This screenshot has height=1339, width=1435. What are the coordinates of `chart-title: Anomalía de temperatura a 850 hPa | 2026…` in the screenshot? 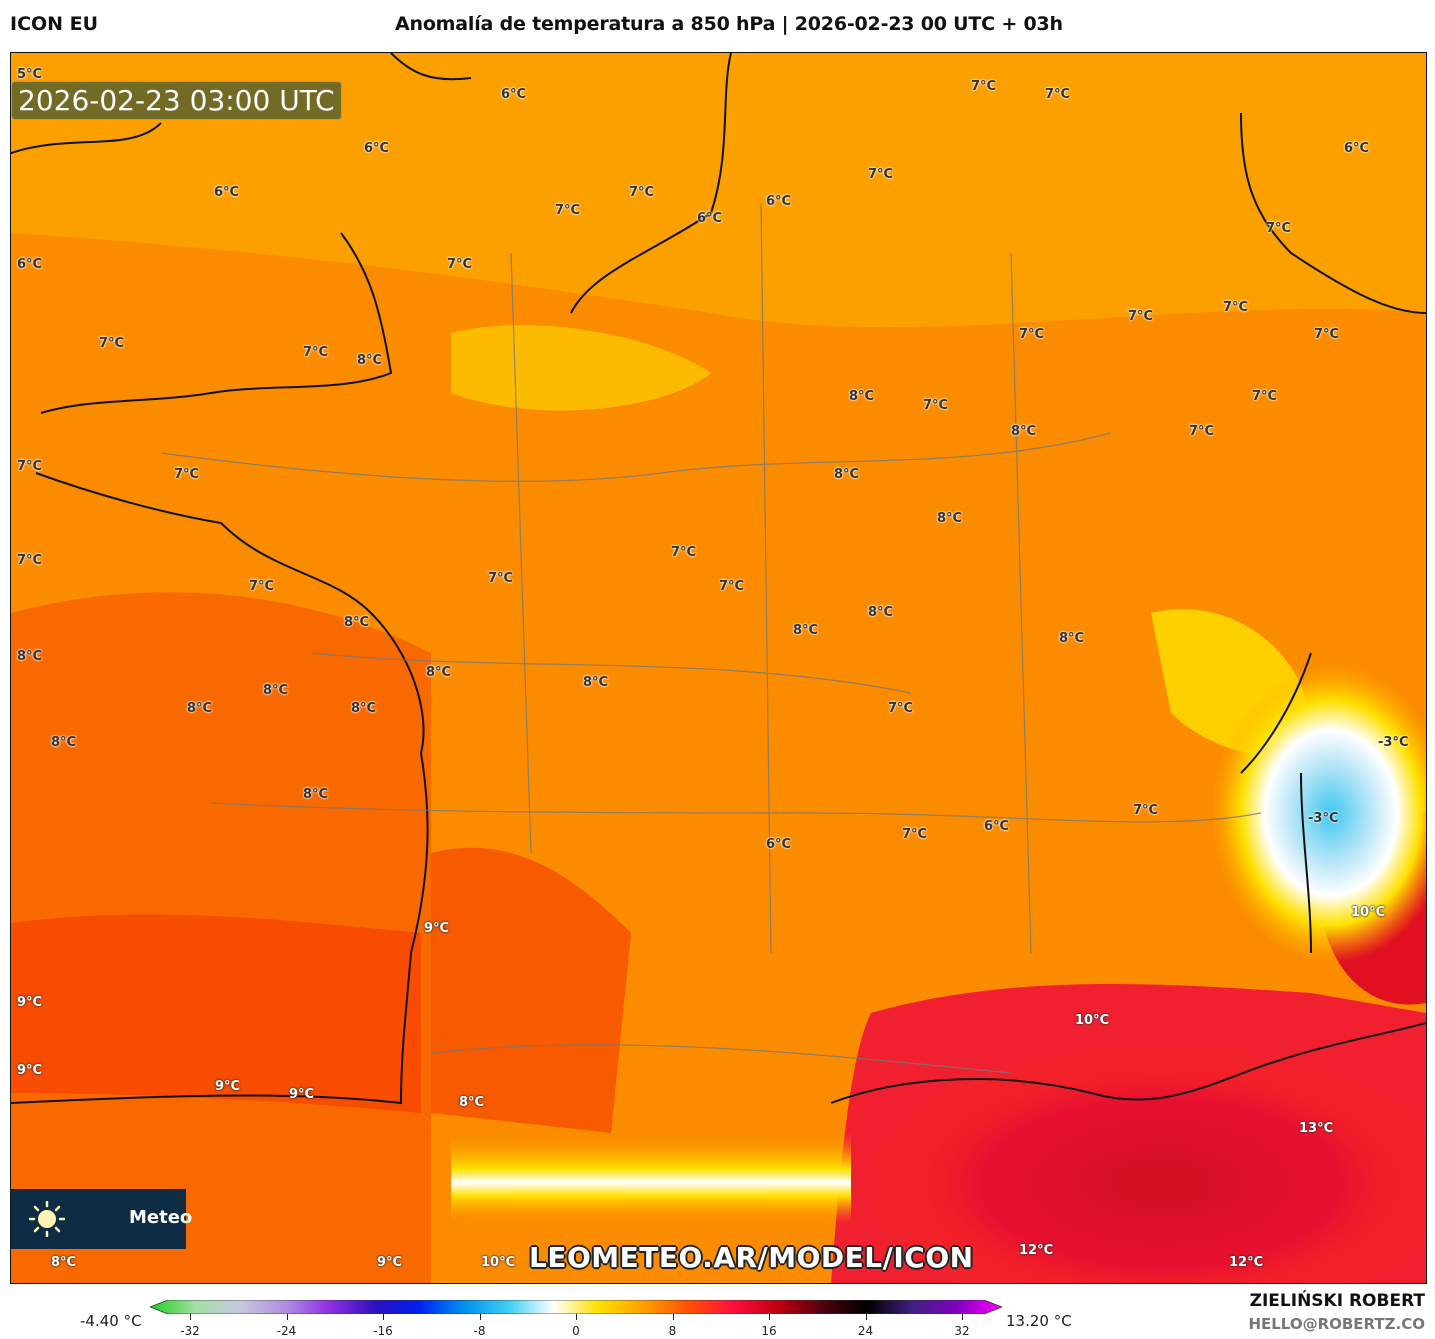 It's located at (729, 24).